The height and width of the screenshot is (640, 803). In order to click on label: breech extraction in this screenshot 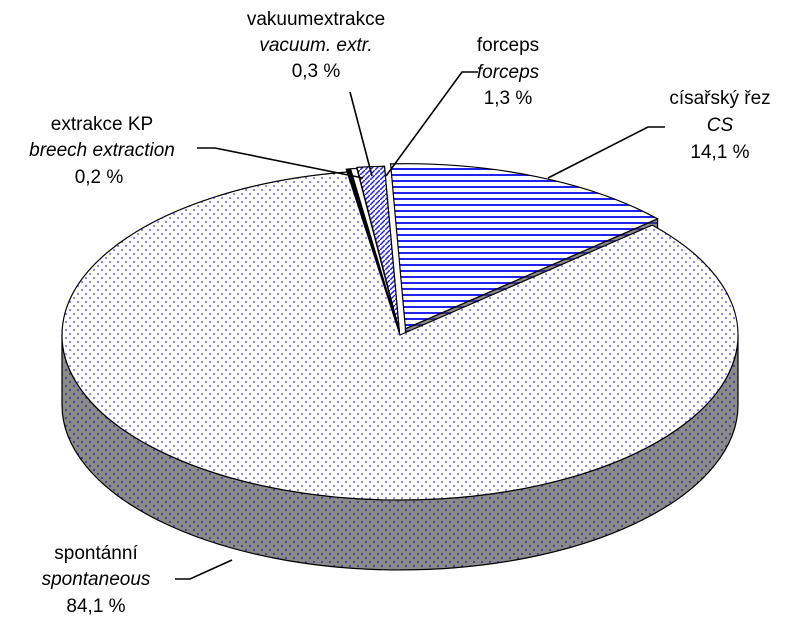, I will do `click(102, 150)`.